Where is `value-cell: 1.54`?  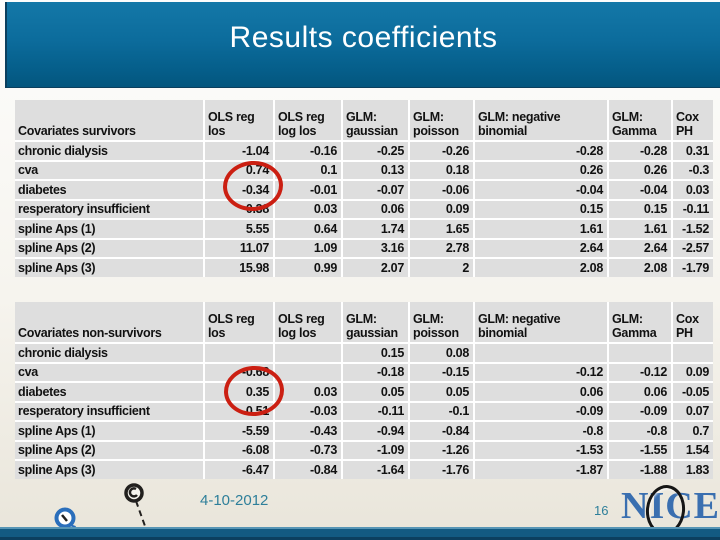 value-cell: 1.54 is located at coordinates (693, 450).